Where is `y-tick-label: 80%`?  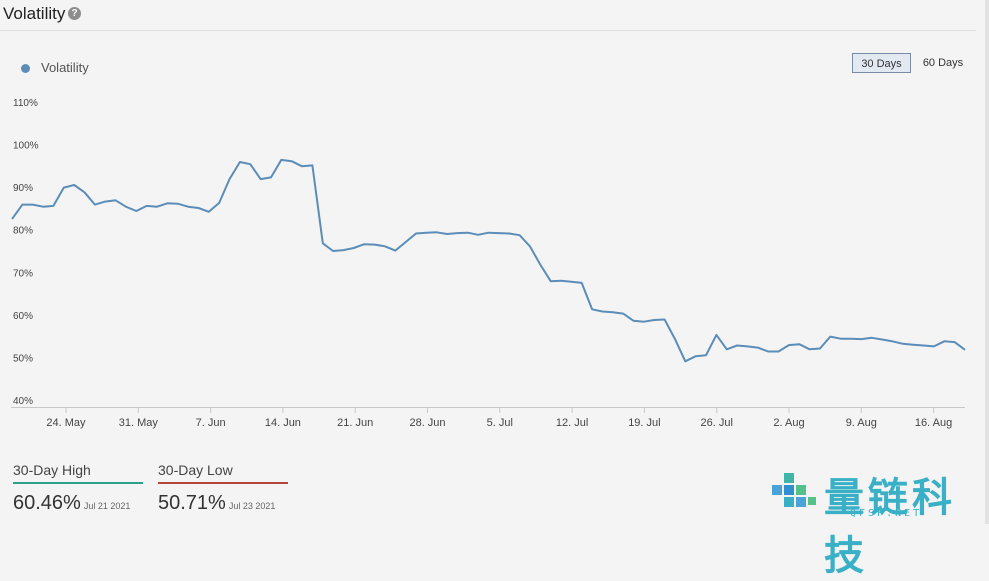
y-tick-label: 80% is located at coordinates (23, 231).